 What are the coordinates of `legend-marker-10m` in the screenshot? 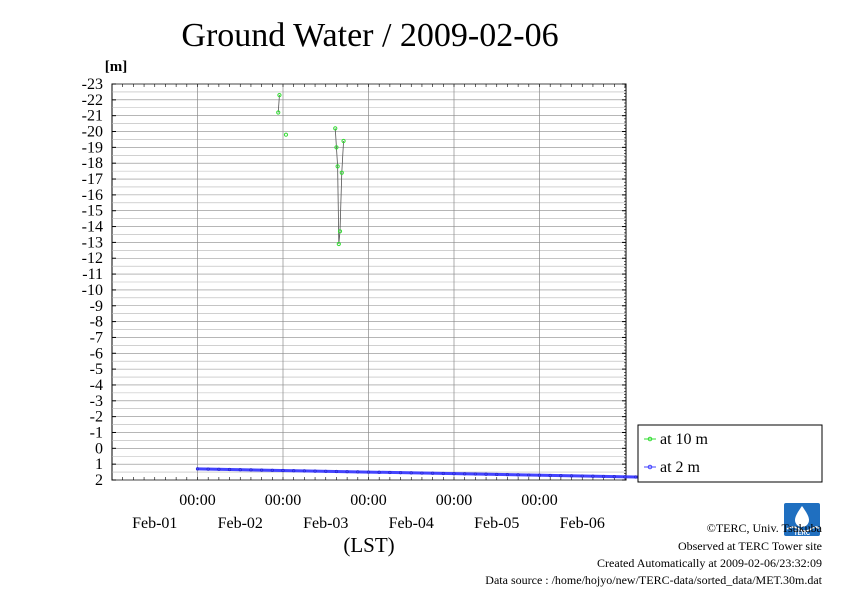 It's located at (650, 439).